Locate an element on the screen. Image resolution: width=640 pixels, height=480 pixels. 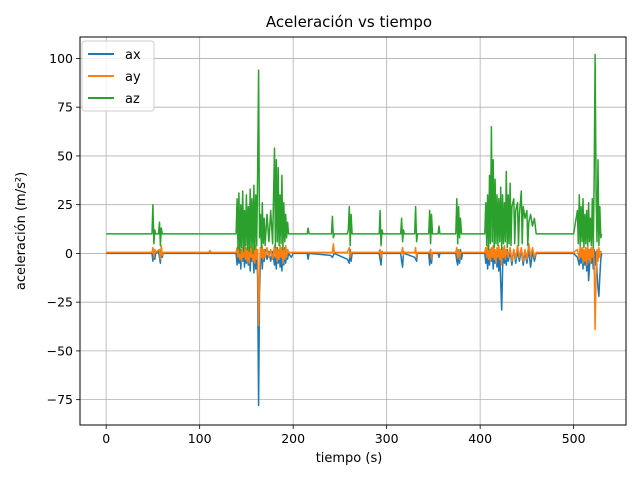
y-tick-label: 100 is located at coordinates (61, 58).